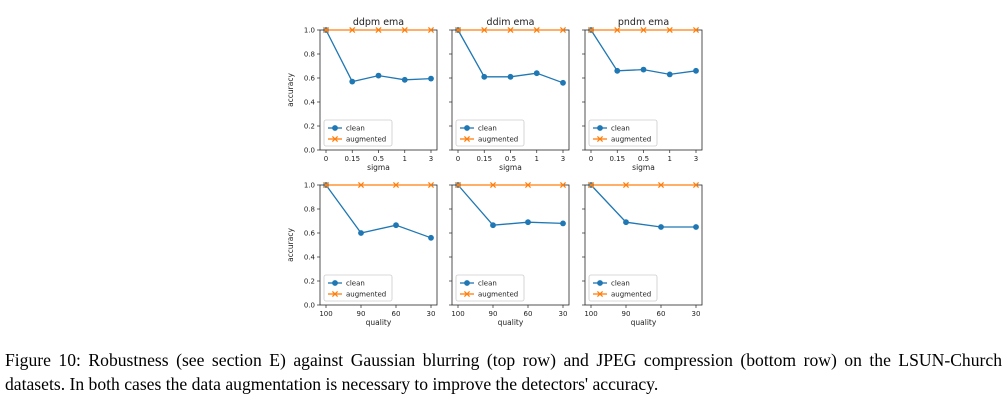 This screenshot has width=1007, height=403. Describe the element at coordinates (309, 282) in the screenshot. I see `chart-4-ytick-label: 0.2` at that location.